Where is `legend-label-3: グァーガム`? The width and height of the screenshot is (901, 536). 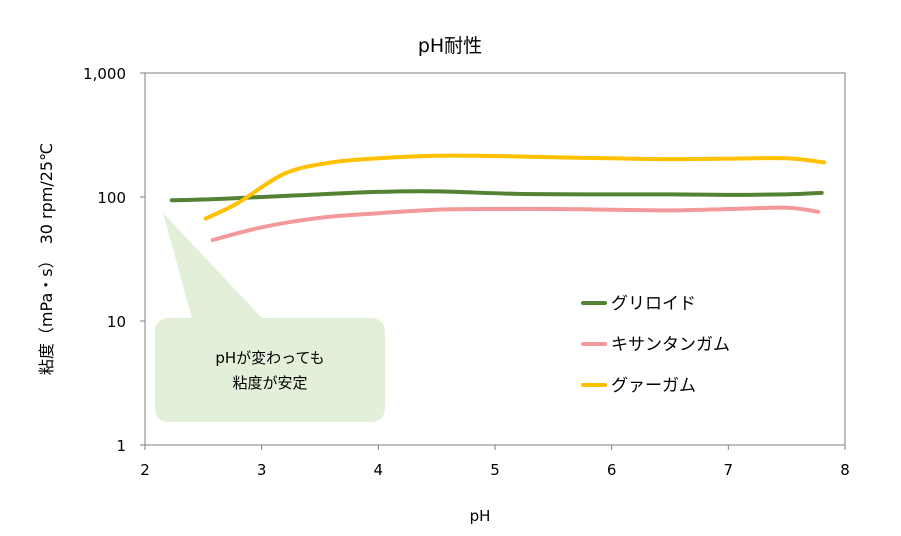
legend-label-3: グァーガム is located at coordinates (653, 386).